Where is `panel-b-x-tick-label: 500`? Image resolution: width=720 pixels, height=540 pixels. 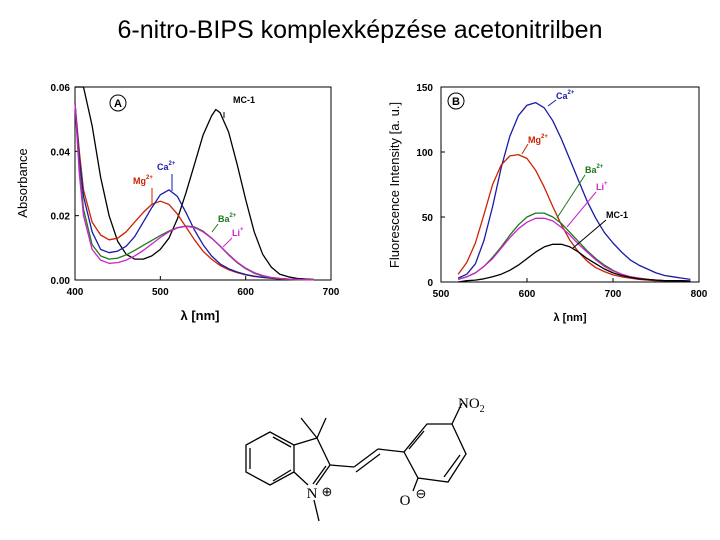 panel-b-x-tick-label: 500 is located at coordinates (441, 294).